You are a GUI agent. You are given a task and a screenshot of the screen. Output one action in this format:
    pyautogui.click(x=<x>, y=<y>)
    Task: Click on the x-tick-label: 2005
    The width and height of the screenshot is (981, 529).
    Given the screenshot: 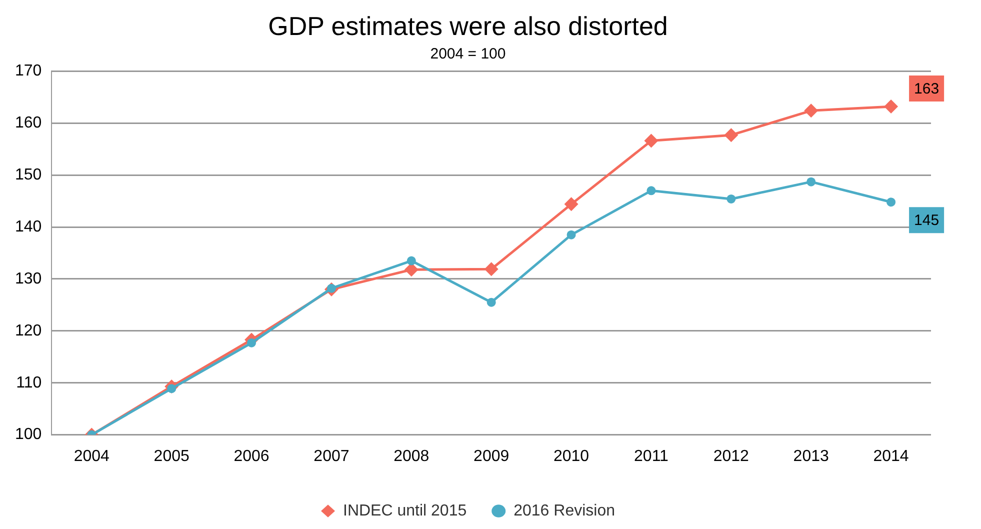 What is the action you would take?
    pyautogui.click(x=172, y=456)
    